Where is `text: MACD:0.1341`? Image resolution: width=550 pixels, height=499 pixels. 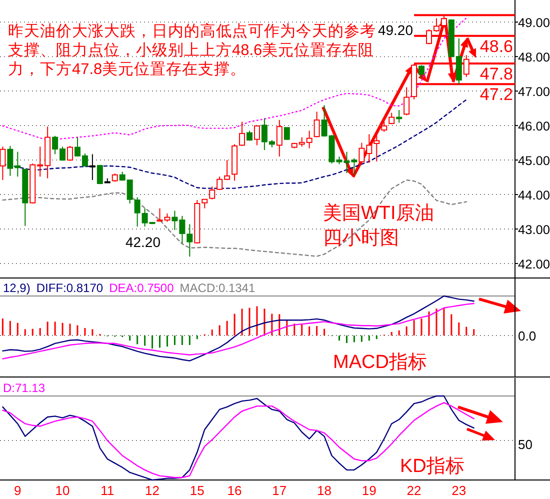 text: MACD:0.1341 is located at coordinates (218, 288).